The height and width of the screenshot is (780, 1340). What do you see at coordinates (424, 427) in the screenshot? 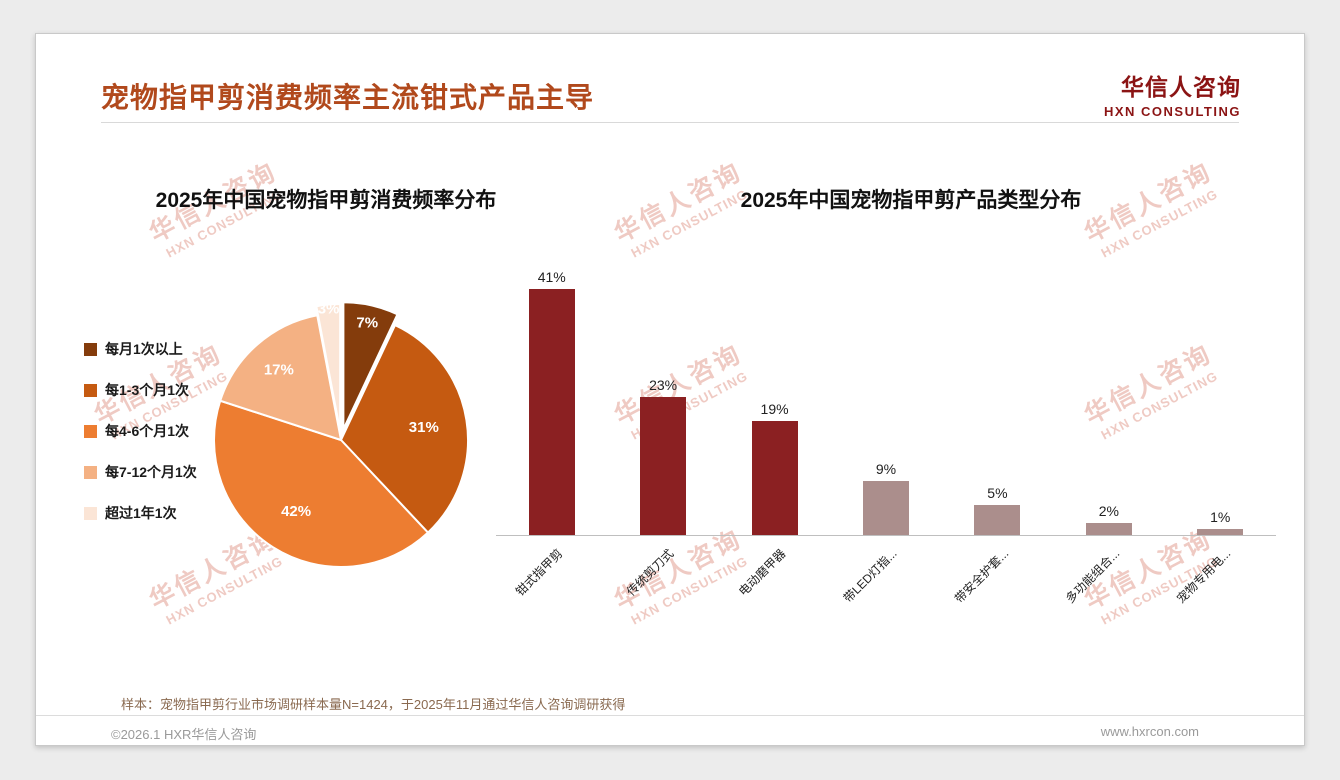
I see `pie-data-label: 31%` at bounding box center [424, 427].